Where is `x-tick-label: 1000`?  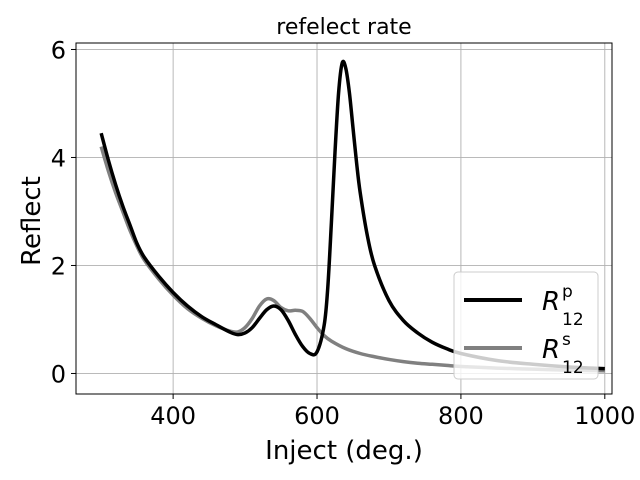 x-tick-label: 1000 is located at coordinates (604, 416).